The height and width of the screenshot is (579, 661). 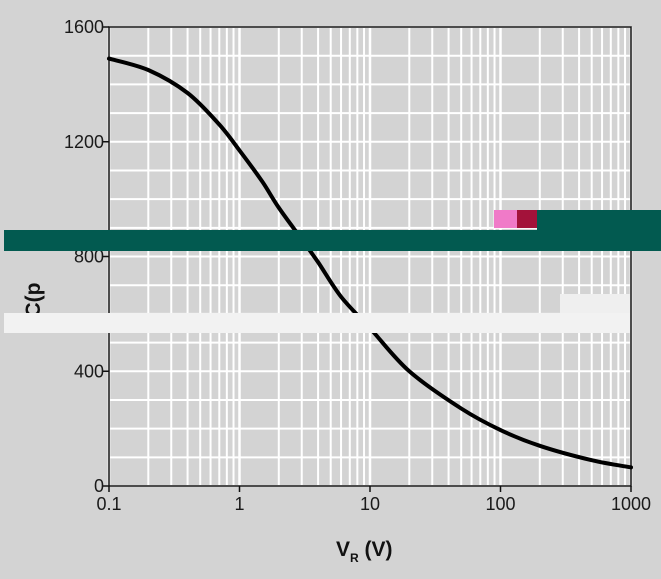 What do you see at coordinates (370, 504) in the screenshot?
I see `x-tick-label: 10` at bounding box center [370, 504].